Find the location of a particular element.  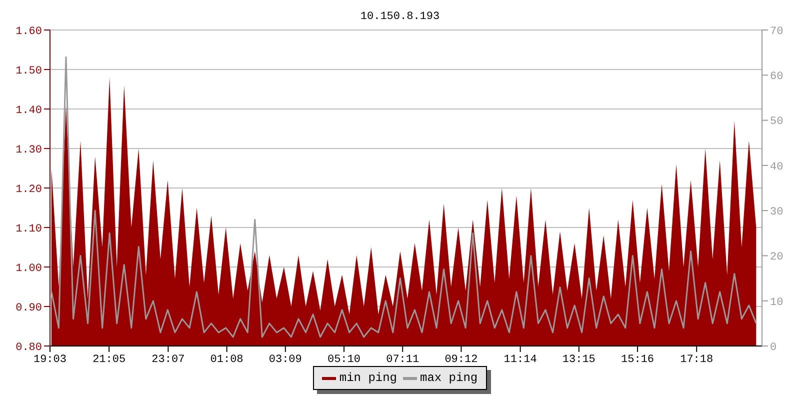

x-tick-label: 23:07 is located at coordinates (168, 360).